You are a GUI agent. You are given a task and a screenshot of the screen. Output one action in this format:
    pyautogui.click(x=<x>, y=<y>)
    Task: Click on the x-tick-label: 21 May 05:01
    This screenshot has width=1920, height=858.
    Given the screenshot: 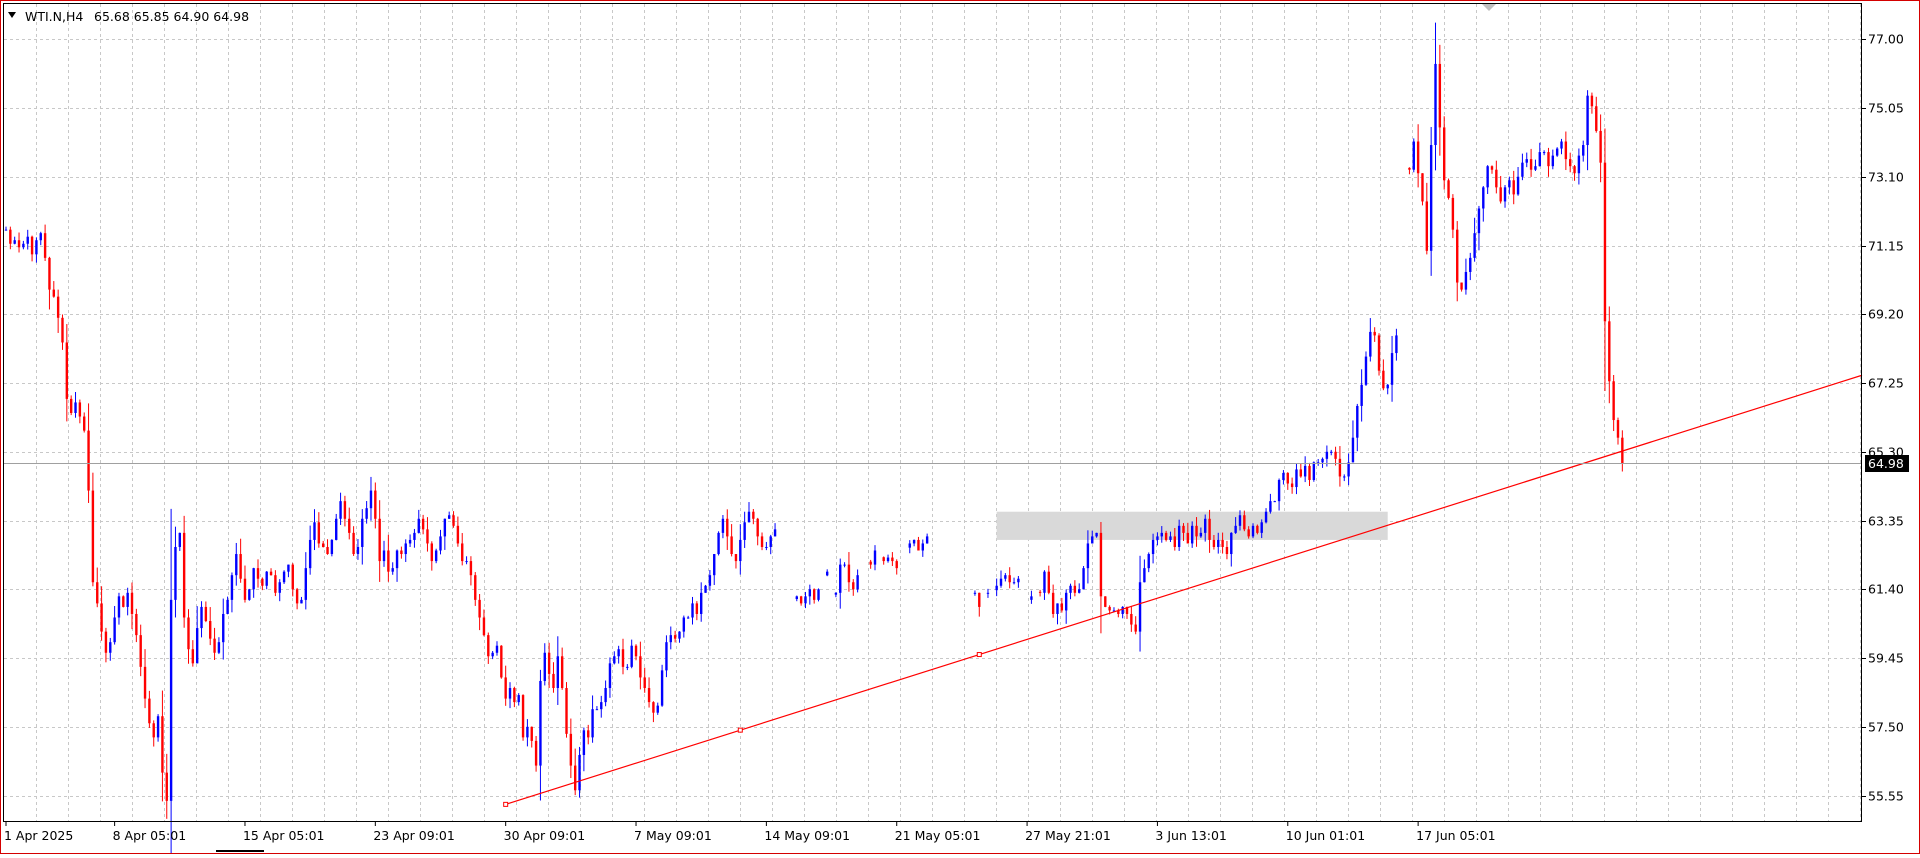 What is the action you would take?
    pyautogui.click(x=938, y=835)
    